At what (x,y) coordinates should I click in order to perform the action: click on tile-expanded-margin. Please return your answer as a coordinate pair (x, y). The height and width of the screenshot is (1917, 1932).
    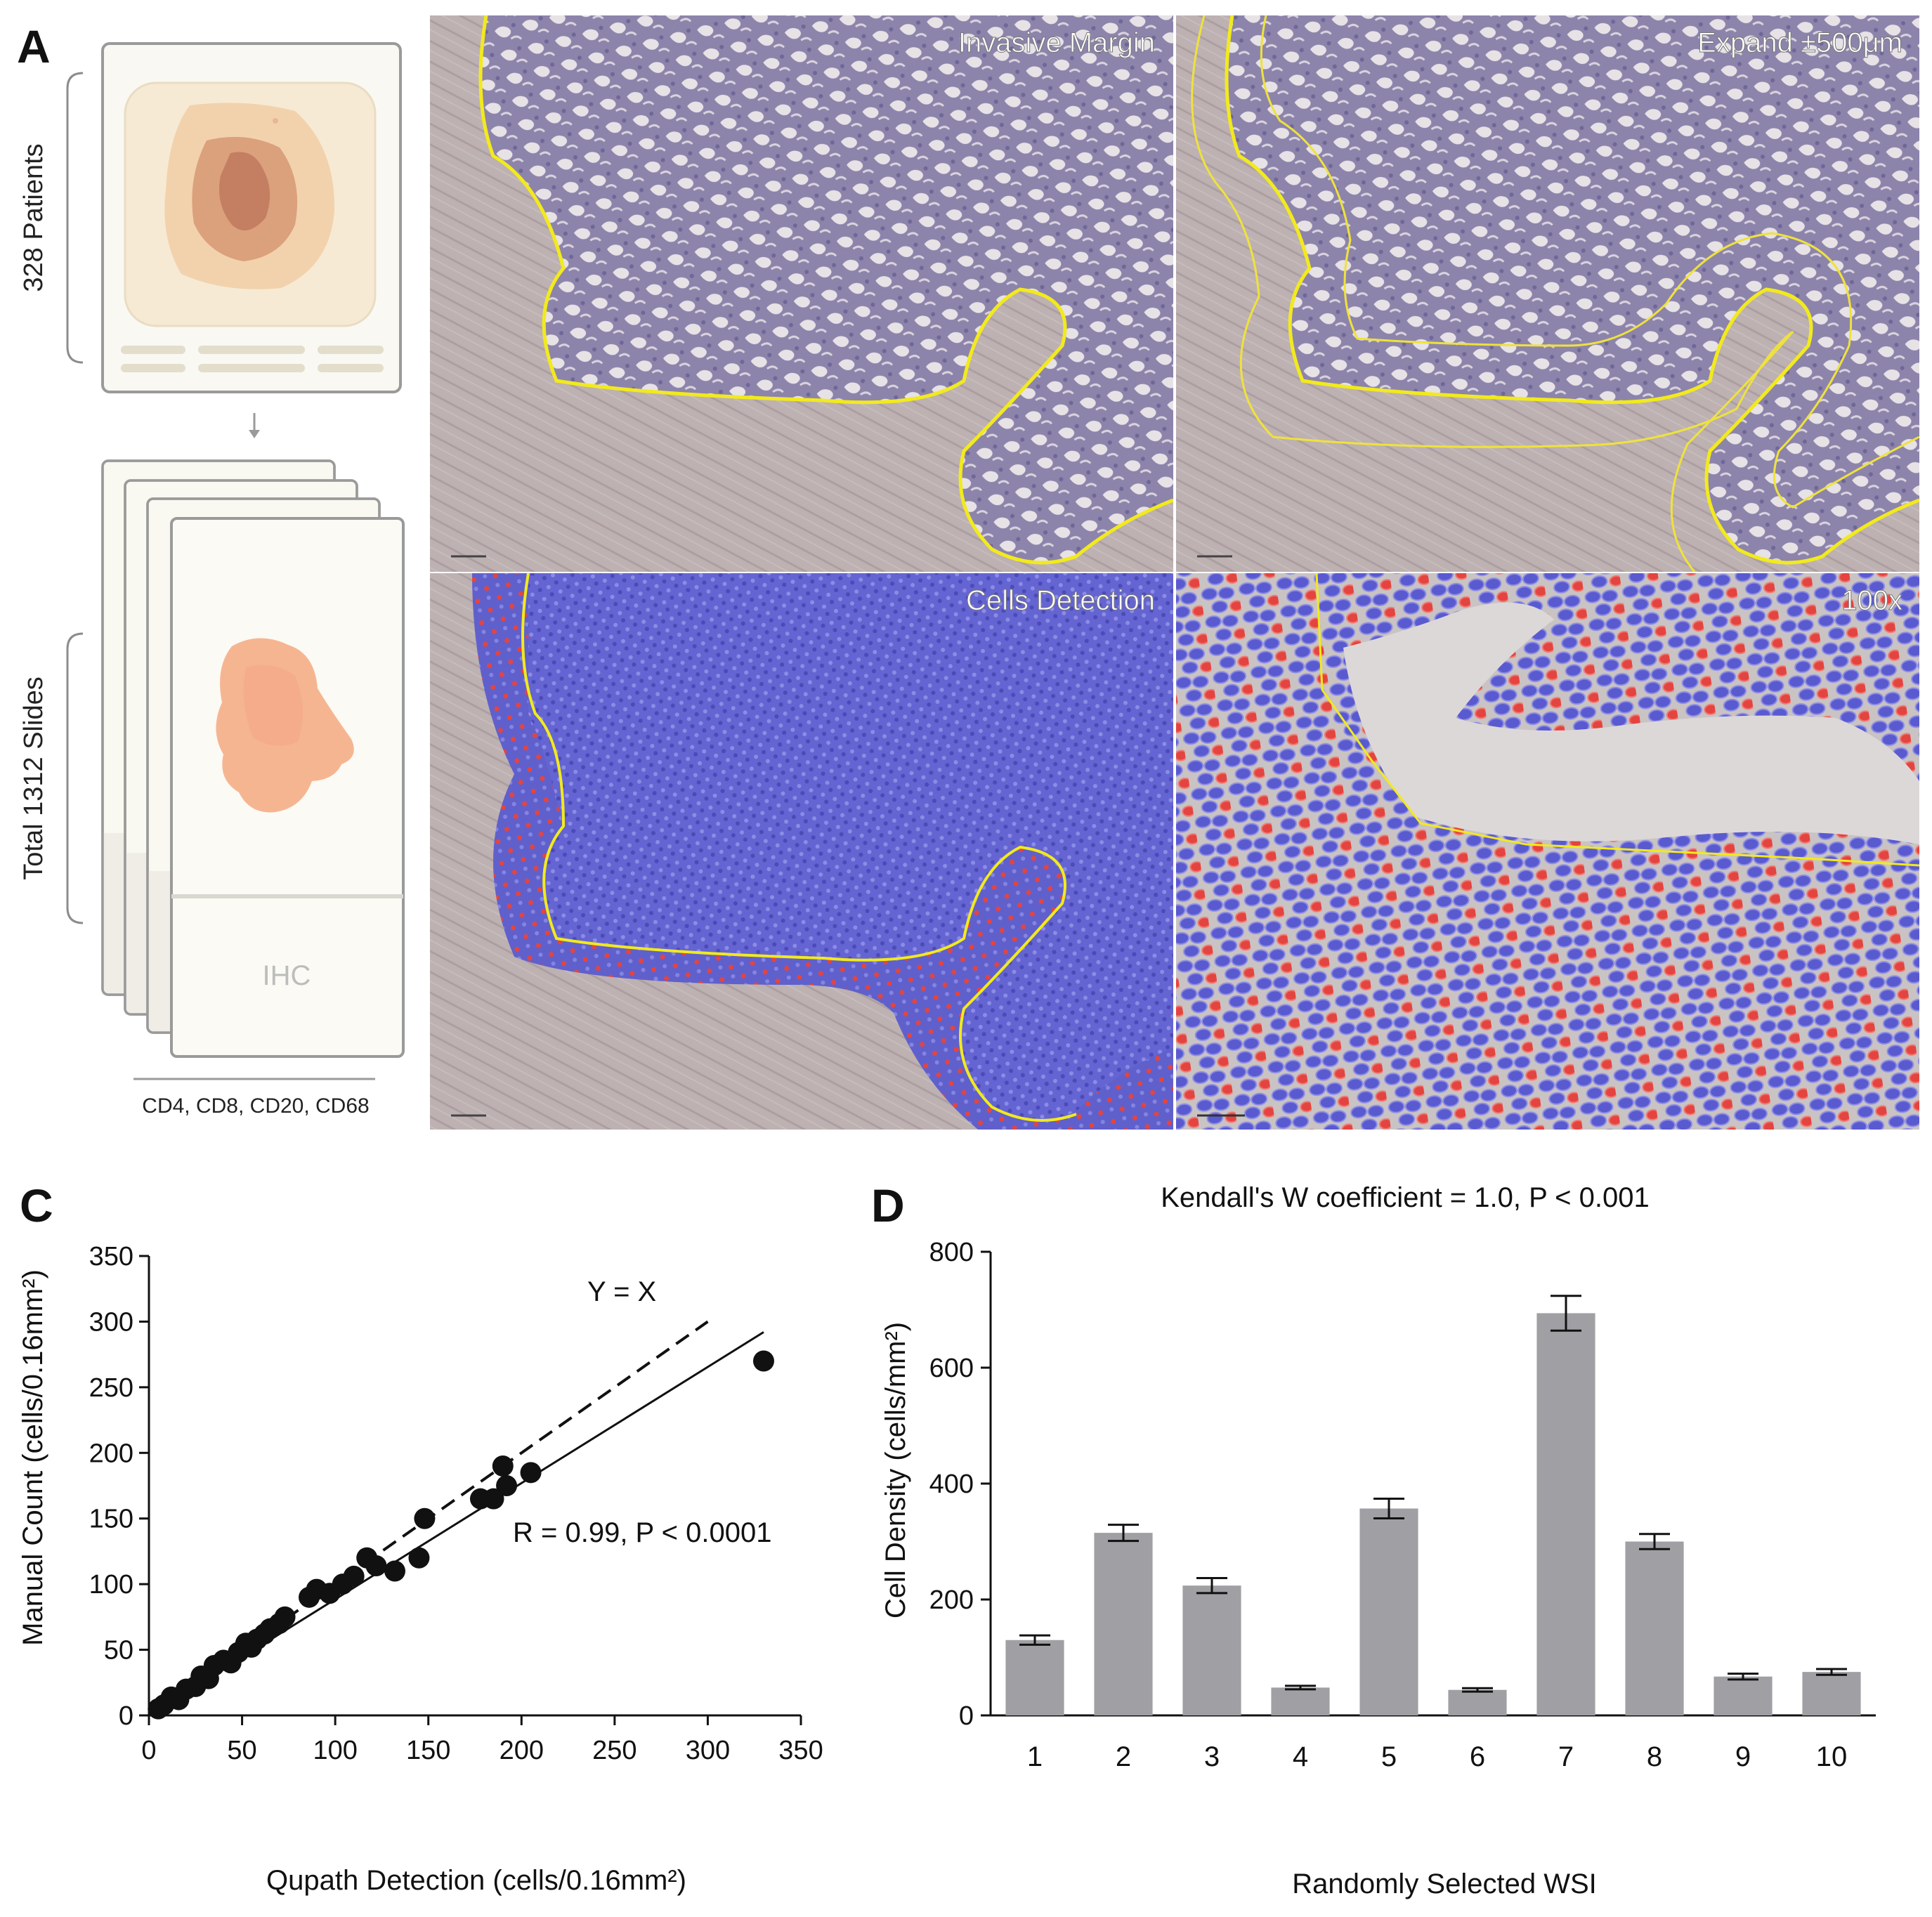
    Looking at the image, I should click on (1548, 293).